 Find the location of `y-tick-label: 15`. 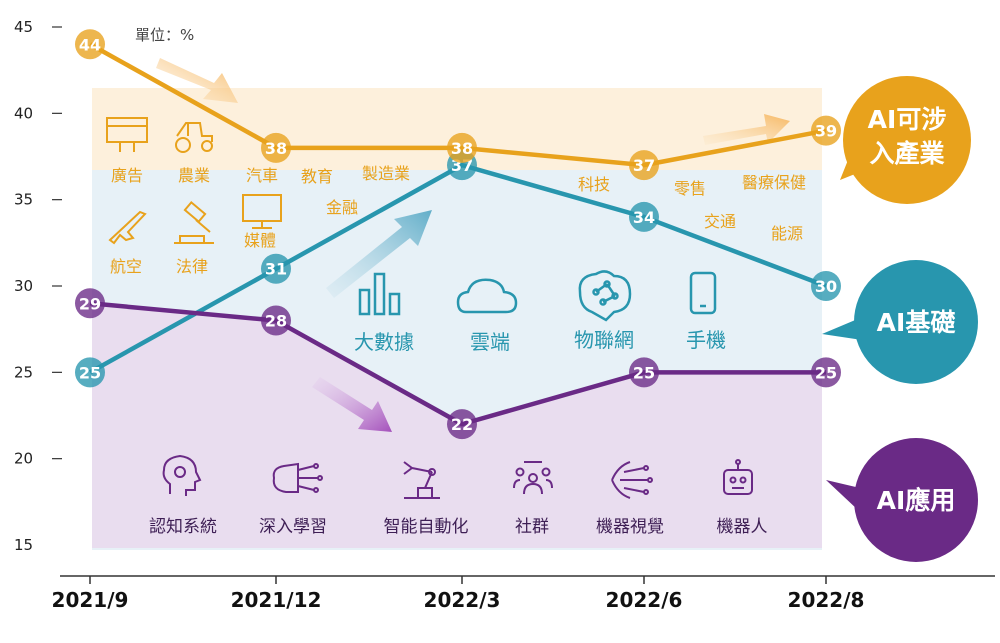

y-tick-label: 15 is located at coordinates (23, 545).